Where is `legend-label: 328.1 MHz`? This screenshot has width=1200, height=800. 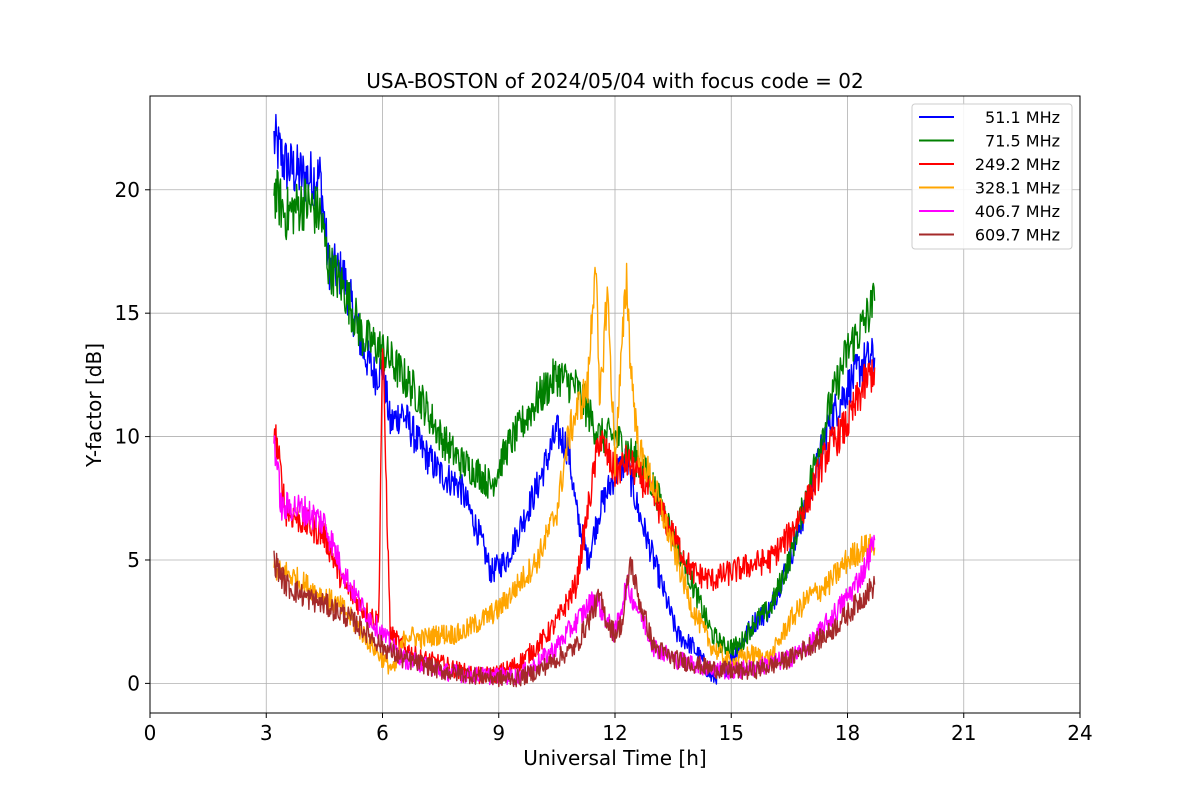 legend-label: 328.1 MHz is located at coordinates (1017, 188).